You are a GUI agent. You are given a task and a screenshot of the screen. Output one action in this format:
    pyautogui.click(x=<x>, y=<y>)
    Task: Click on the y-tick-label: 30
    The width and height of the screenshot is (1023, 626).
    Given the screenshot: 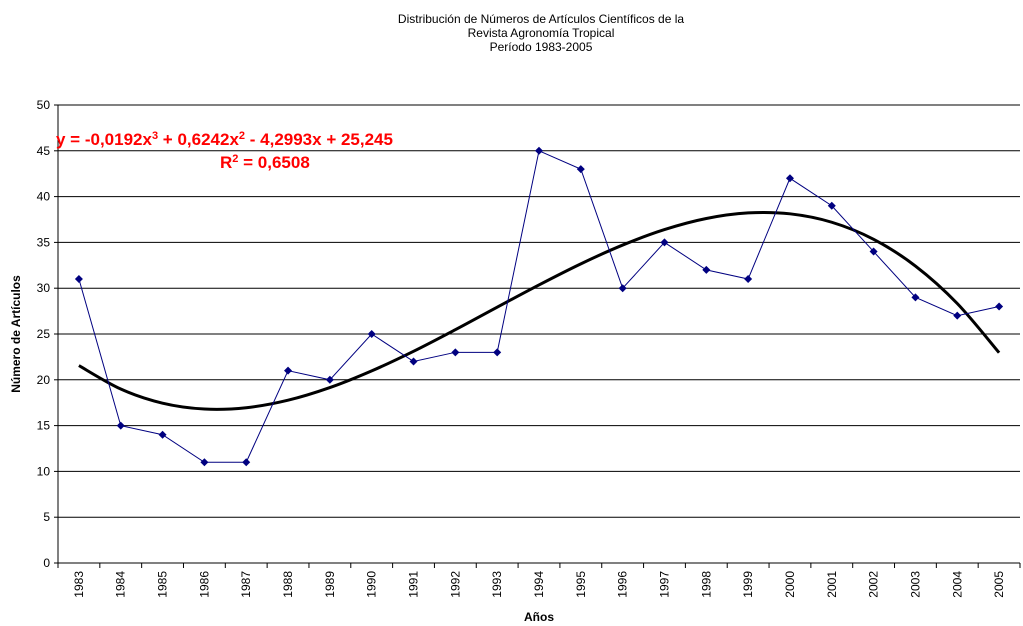 What is the action you would take?
    pyautogui.click(x=44, y=288)
    